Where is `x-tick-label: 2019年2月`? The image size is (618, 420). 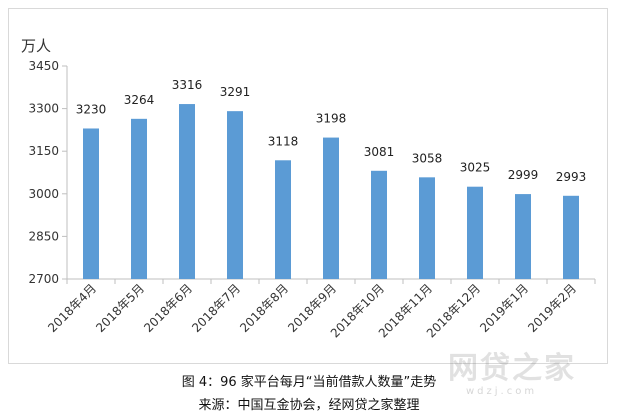 x-tick-label: 2019年2月 is located at coordinates (552, 308).